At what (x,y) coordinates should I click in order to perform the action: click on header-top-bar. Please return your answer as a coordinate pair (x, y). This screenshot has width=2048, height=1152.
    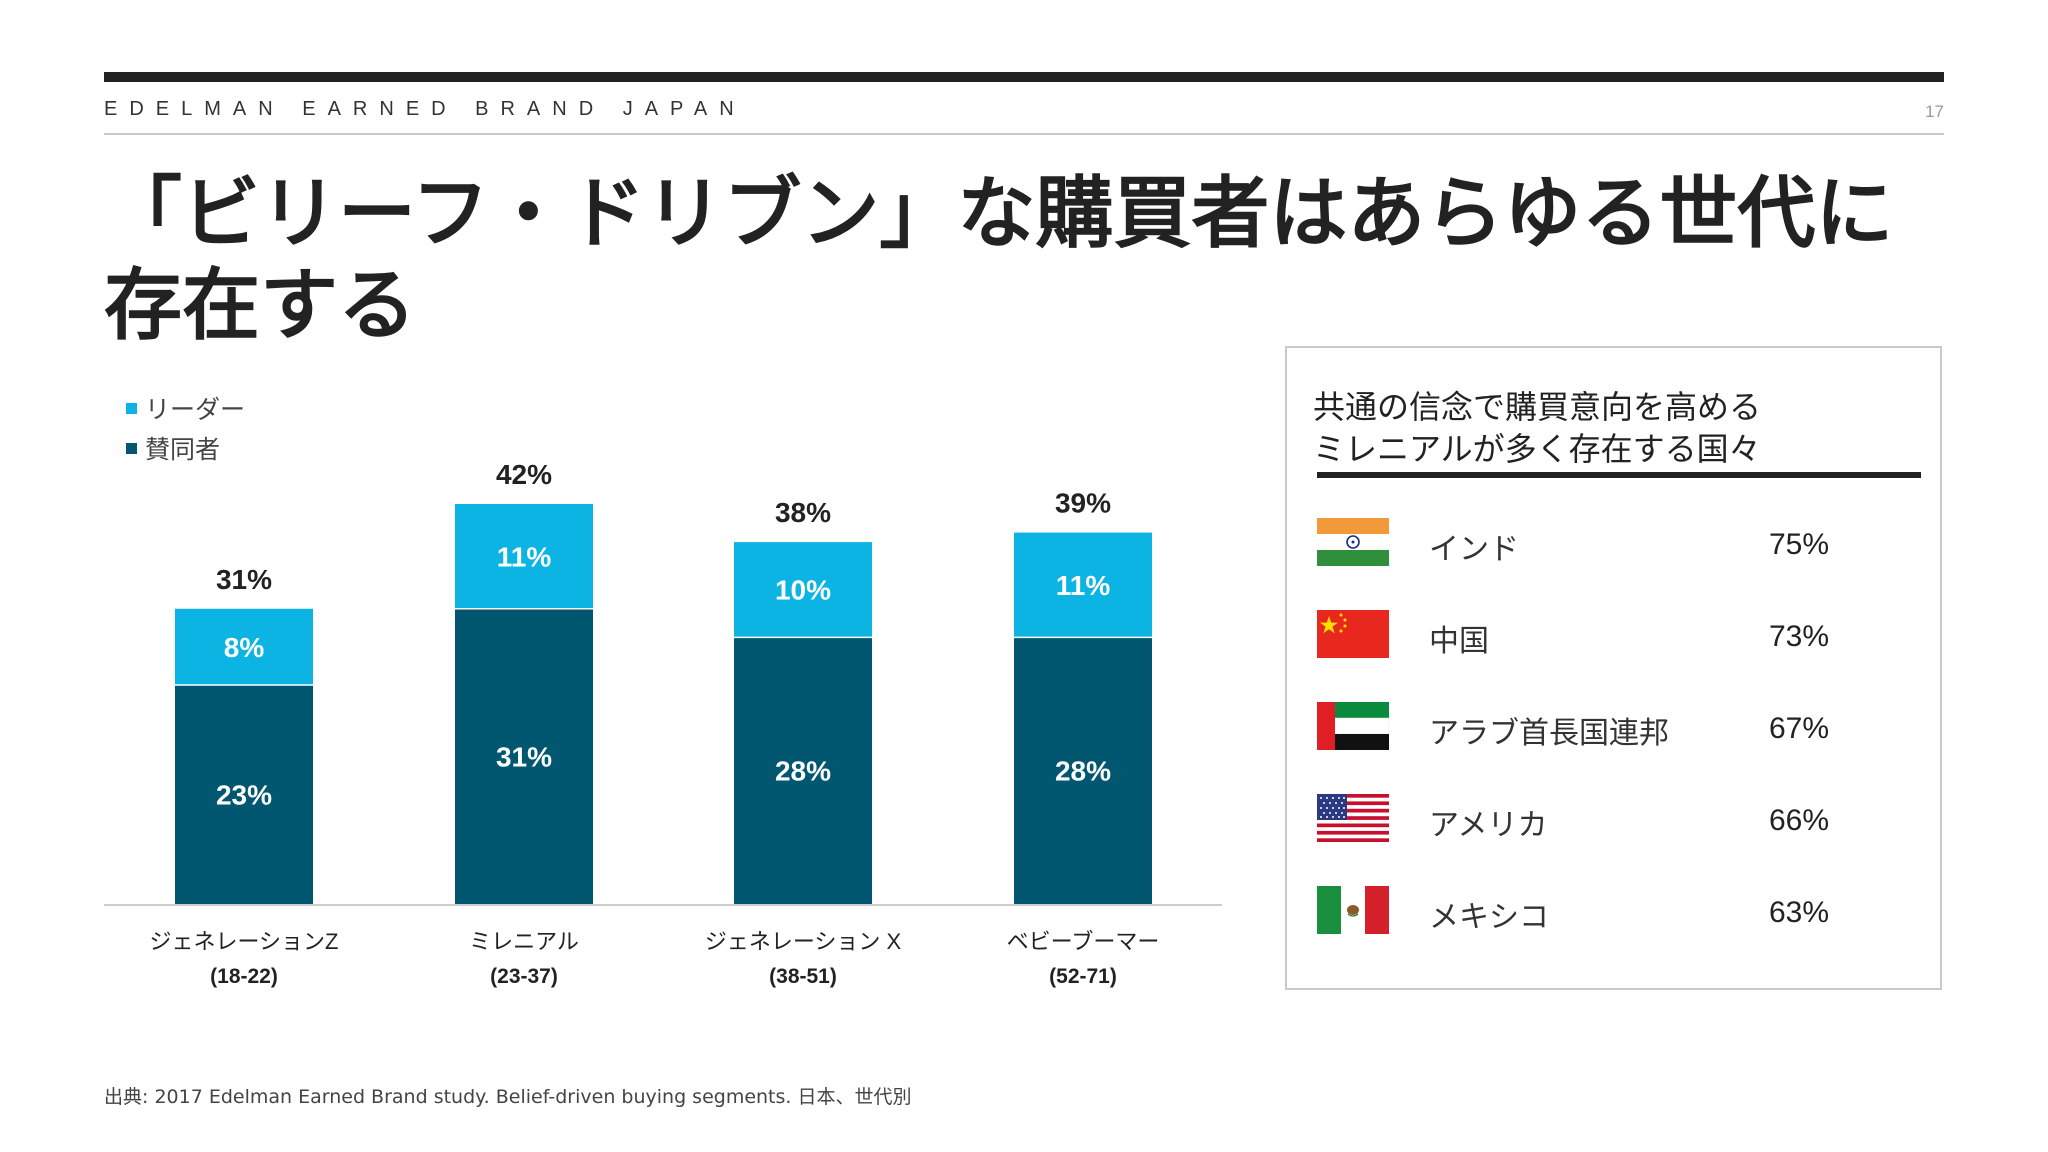
    Looking at the image, I should click on (1024, 77).